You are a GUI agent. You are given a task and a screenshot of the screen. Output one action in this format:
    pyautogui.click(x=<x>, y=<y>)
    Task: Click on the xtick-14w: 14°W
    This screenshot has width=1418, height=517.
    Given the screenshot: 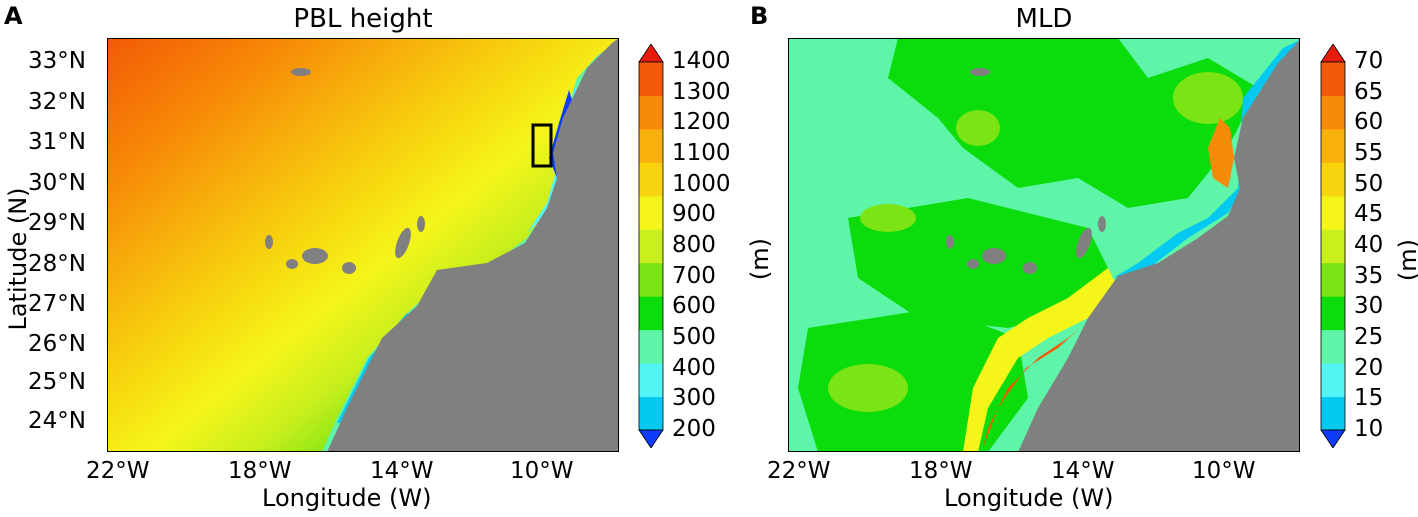 What is the action you would take?
    pyautogui.click(x=402, y=471)
    